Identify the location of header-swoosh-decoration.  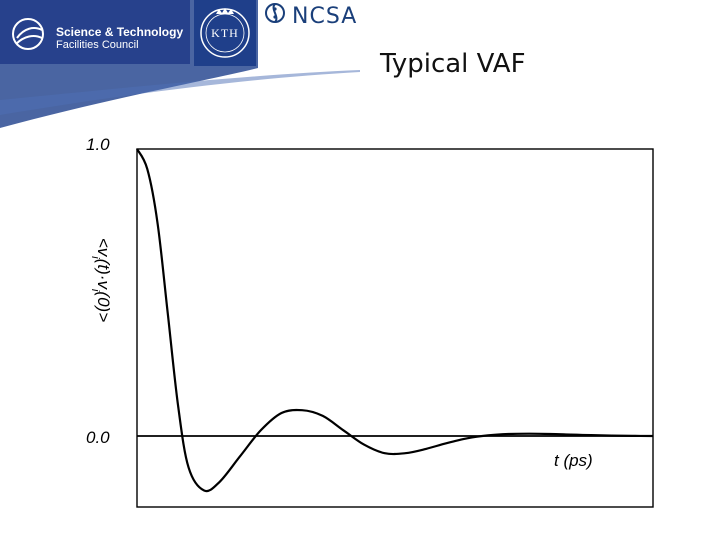
(180, 64).